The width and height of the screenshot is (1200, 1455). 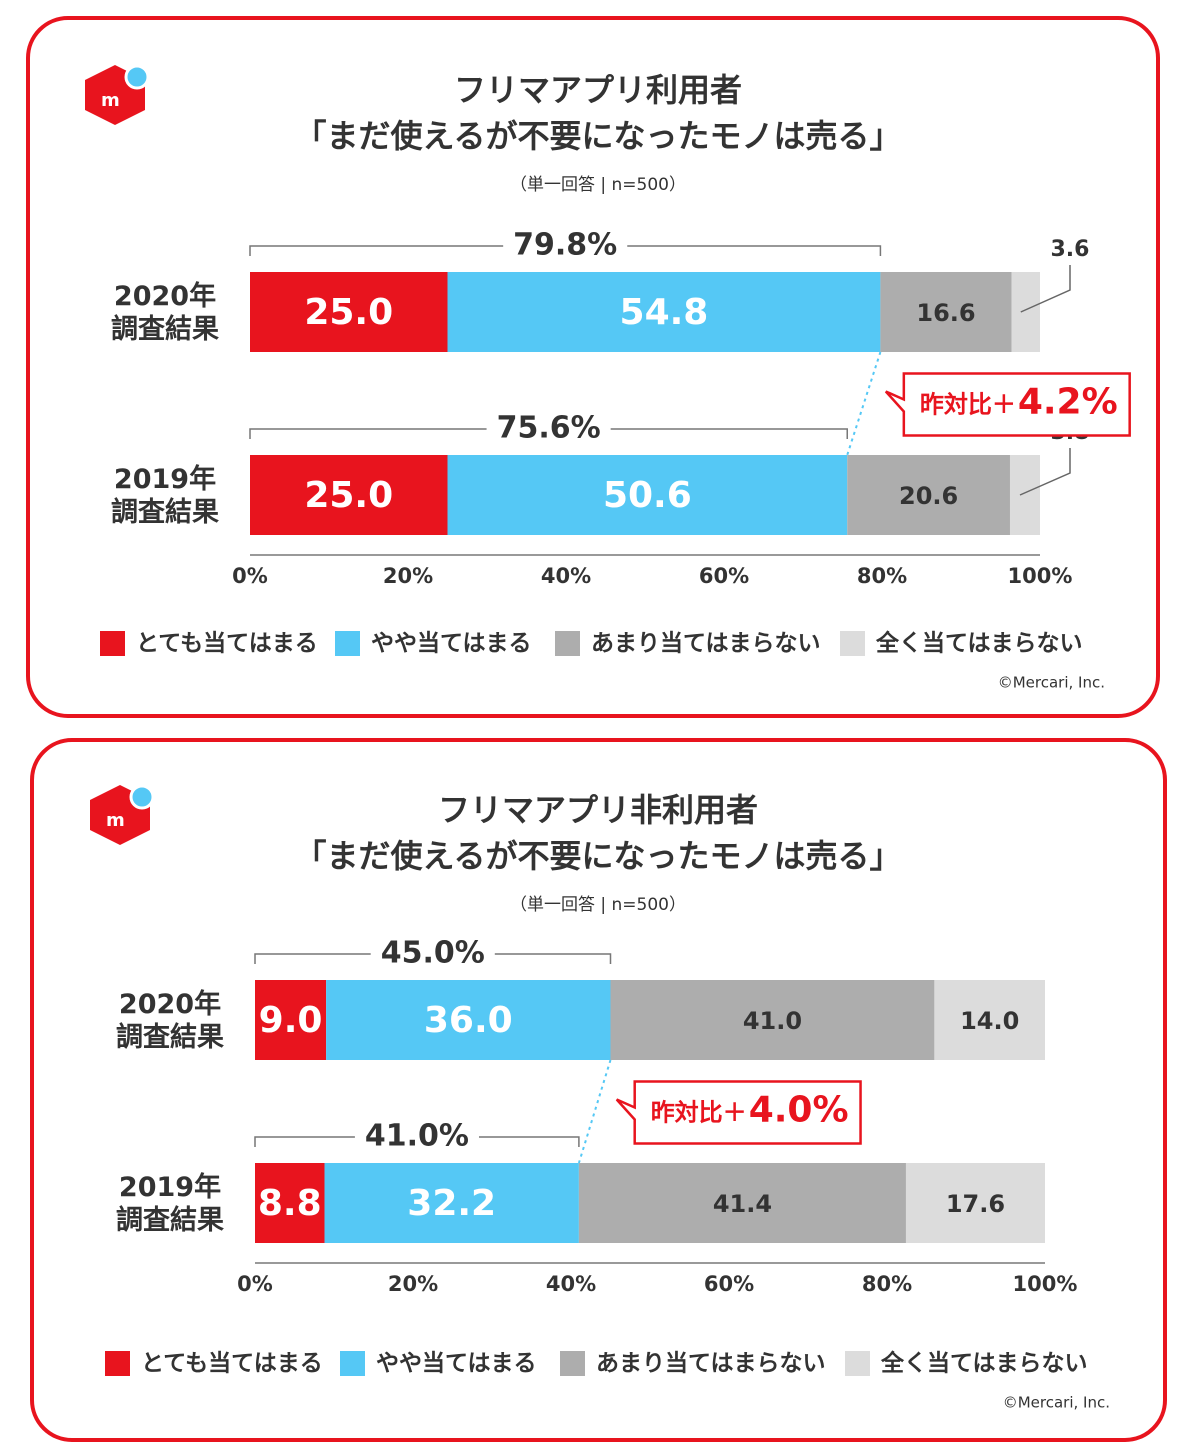 I want to click on value-label: 41.4, so click(x=742, y=1204).